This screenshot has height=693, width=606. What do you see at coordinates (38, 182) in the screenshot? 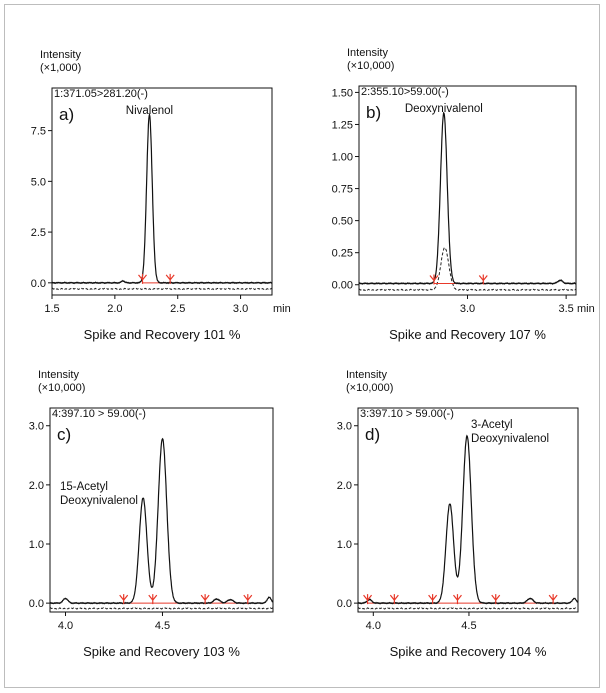
I see `y-tick-label: 5.0` at bounding box center [38, 182].